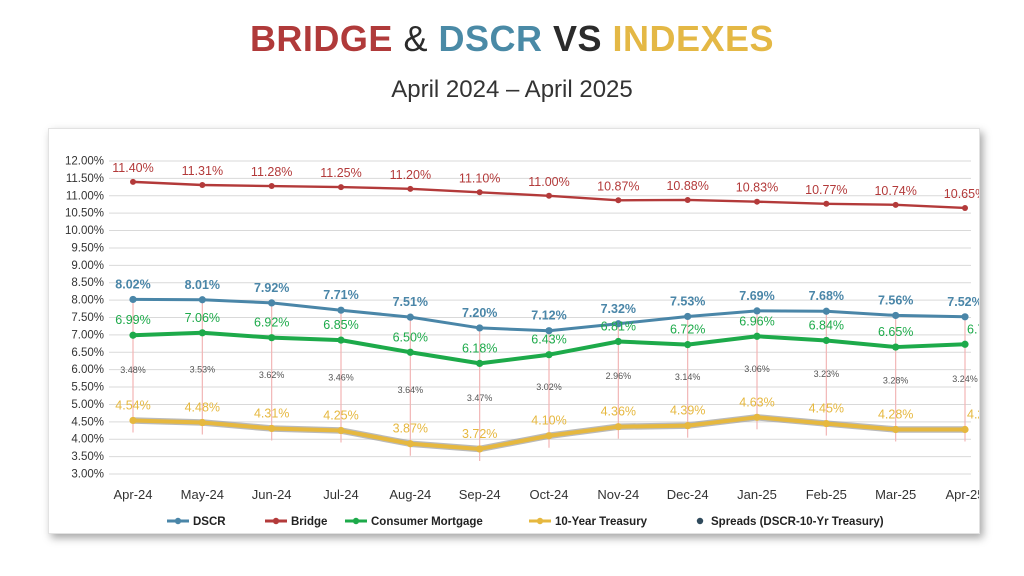  I want to click on data-label: 4.28%, so click(895, 414).